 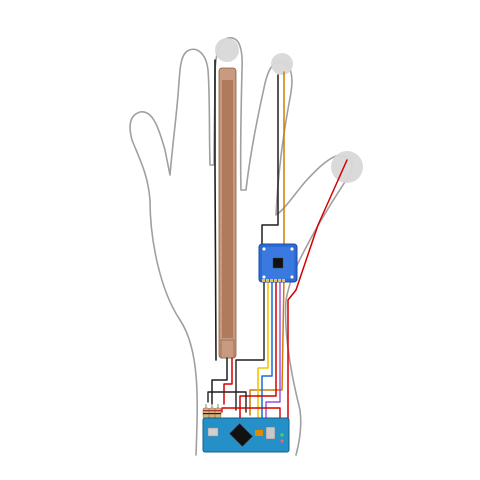 What do you see at coordinates (270, 161) in the screenshot?
I see `wire-black-sensor` at bounding box center [270, 161].